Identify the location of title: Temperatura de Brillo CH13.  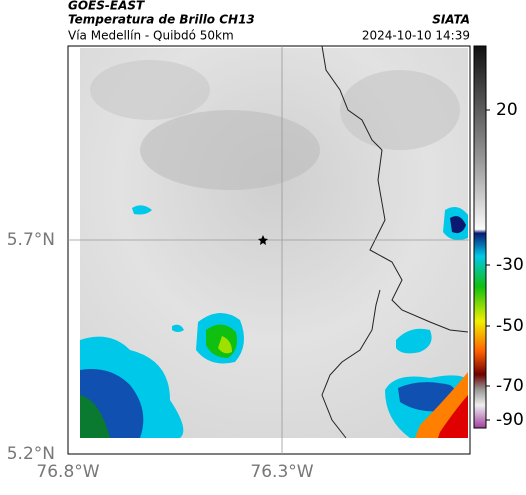
(161, 20).